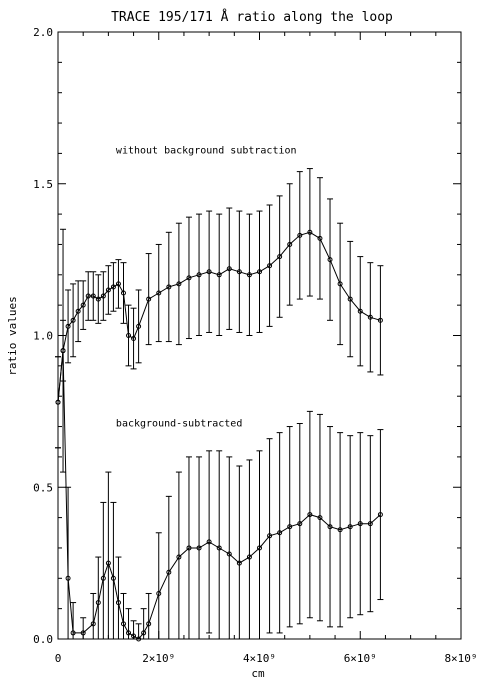  I want to click on x-tick-label: 4×10⁹, so click(259, 658).